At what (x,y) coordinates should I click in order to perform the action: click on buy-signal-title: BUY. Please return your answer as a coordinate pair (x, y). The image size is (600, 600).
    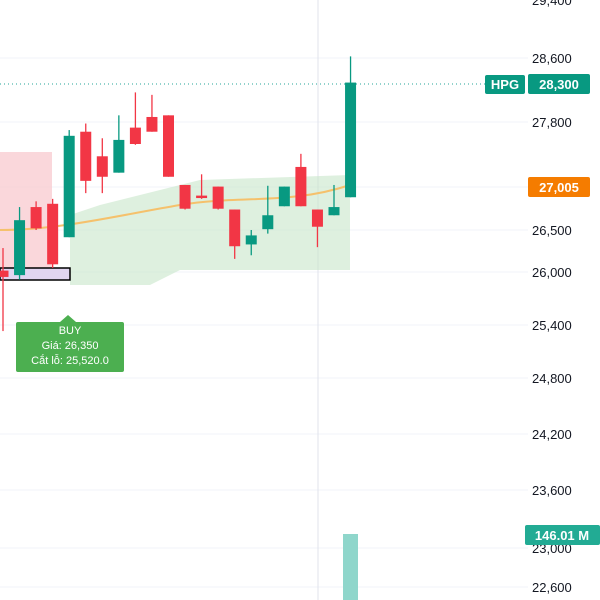
    Looking at the image, I should click on (70, 331).